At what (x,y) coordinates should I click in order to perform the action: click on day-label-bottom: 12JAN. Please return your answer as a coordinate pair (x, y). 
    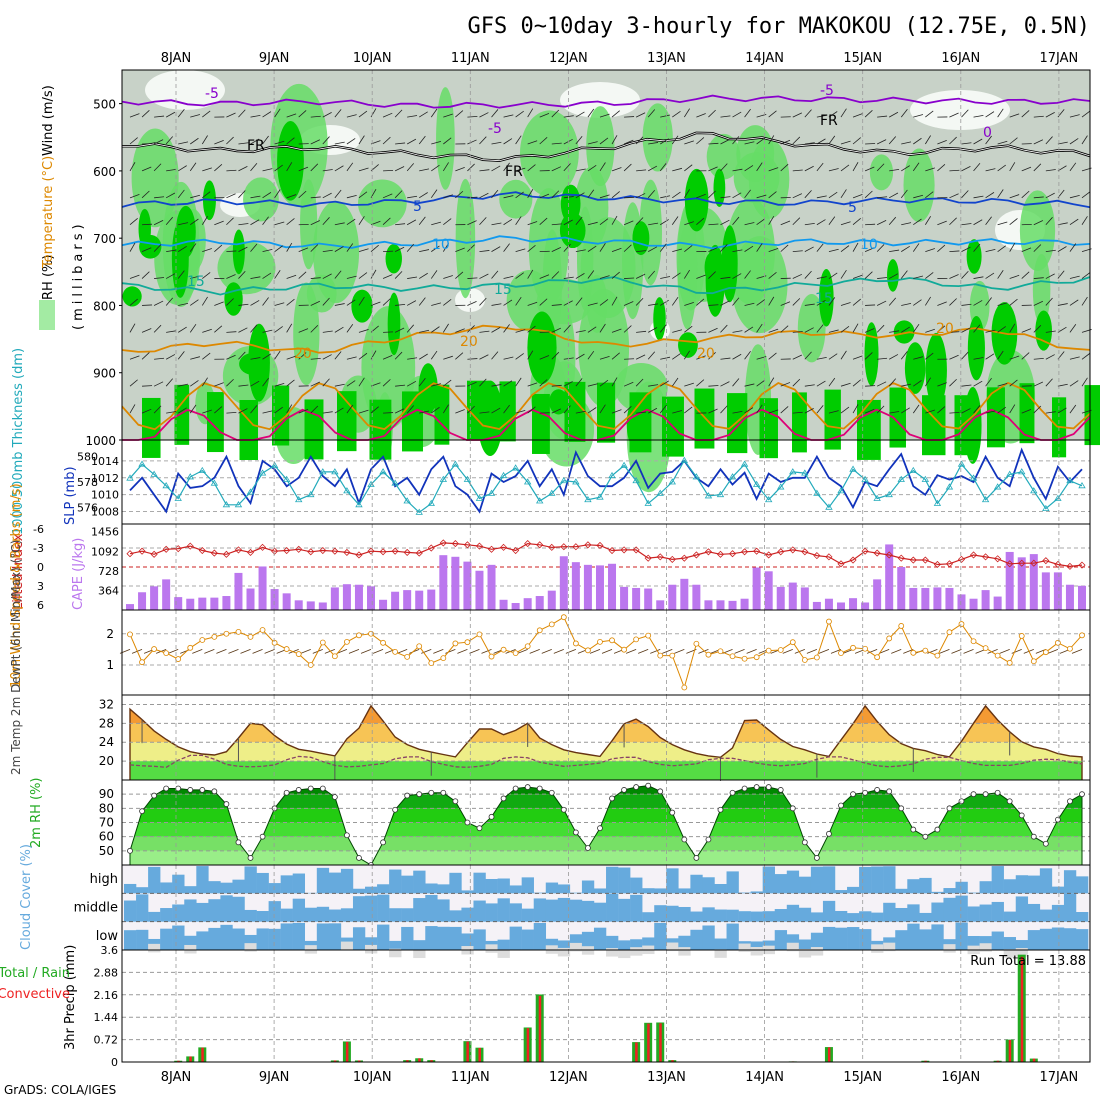
    Looking at the image, I should click on (568, 1077).